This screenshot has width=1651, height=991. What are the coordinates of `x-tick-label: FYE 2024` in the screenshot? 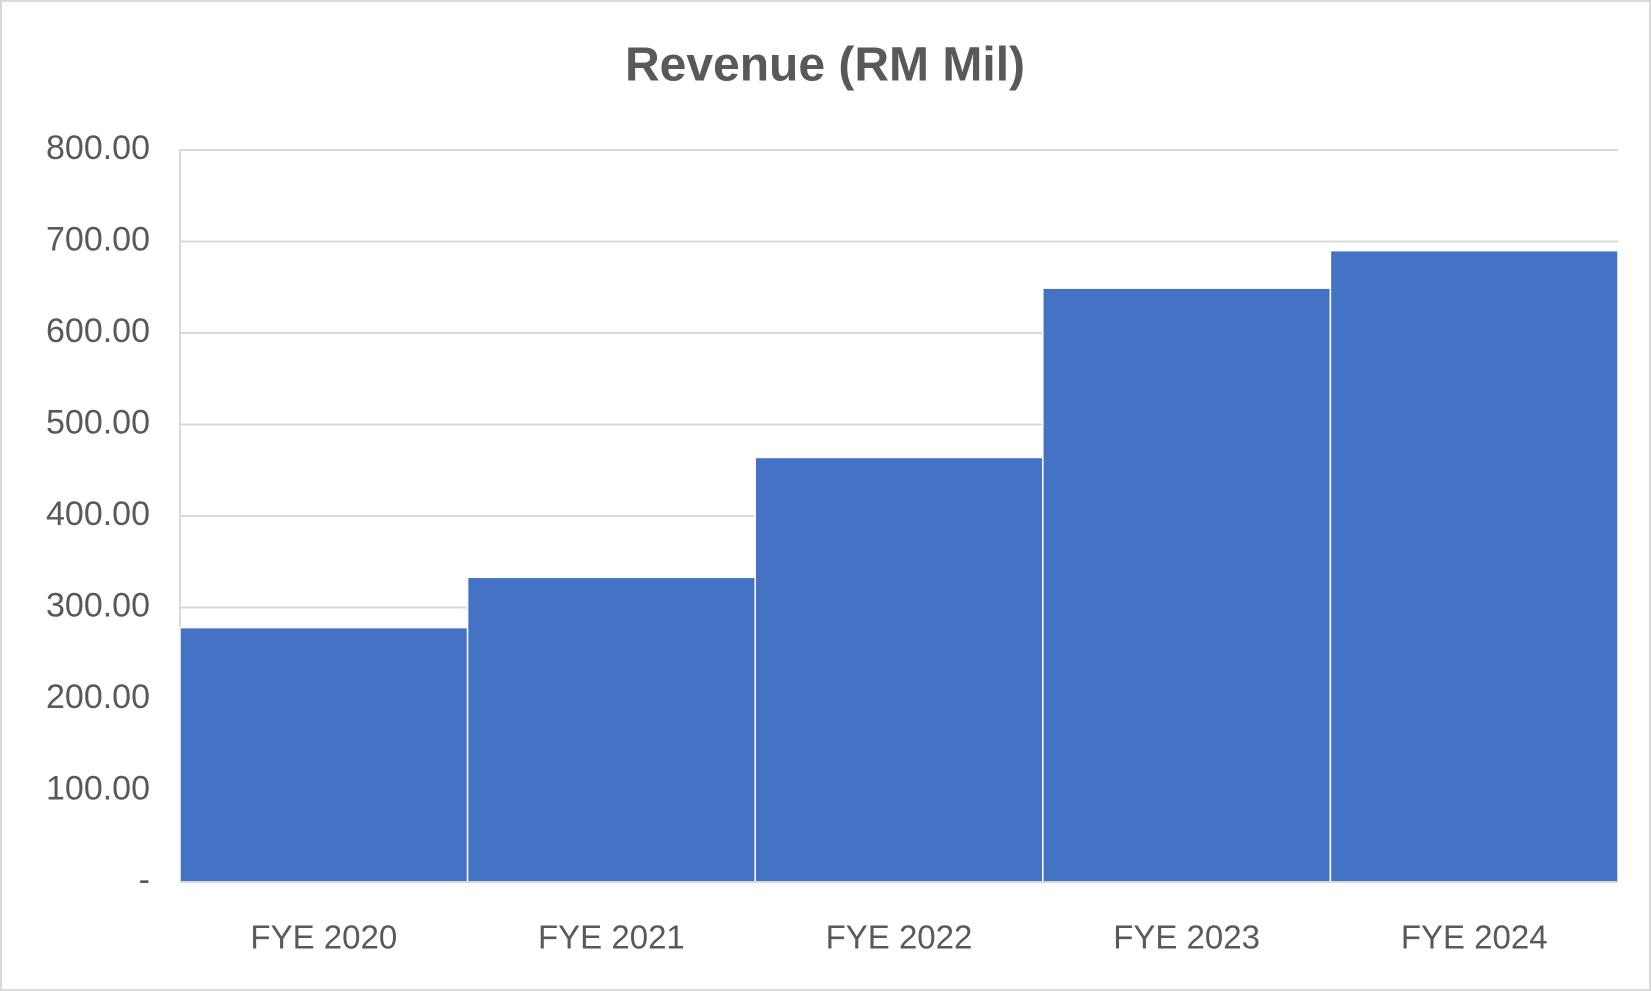 It's located at (1474, 937).